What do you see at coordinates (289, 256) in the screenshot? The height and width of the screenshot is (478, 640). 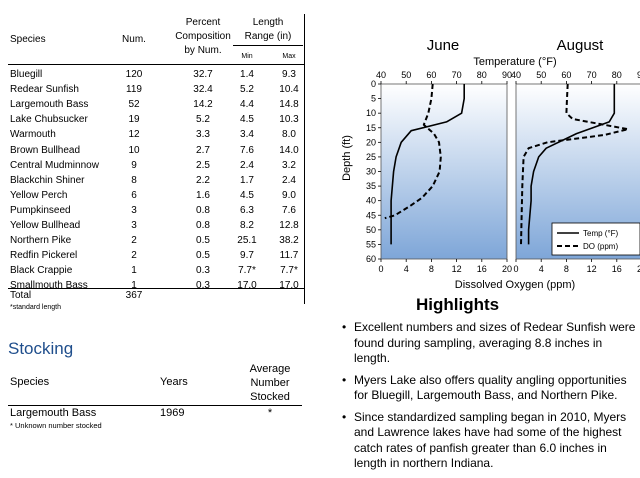 I see `row-max: 11.7` at bounding box center [289, 256].